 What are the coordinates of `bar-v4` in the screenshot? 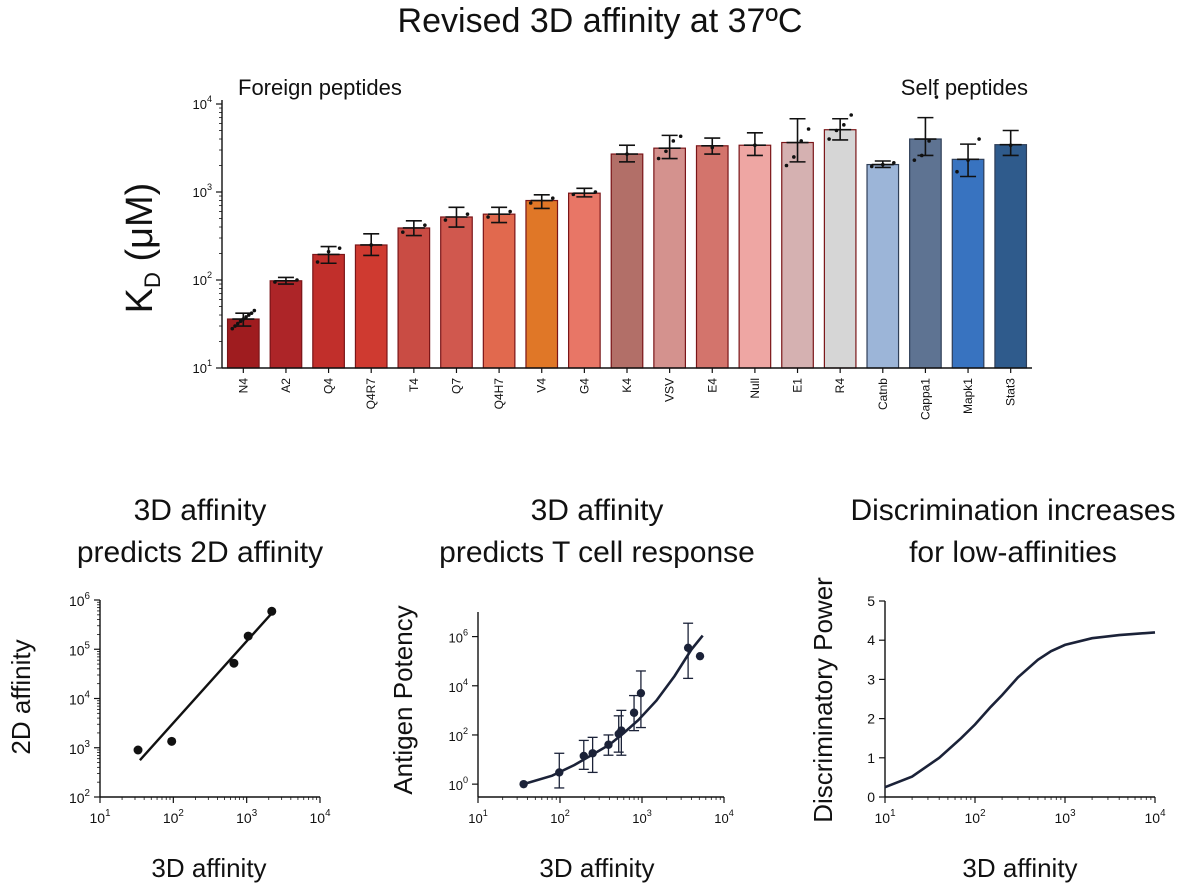 It's located at (542, 284).